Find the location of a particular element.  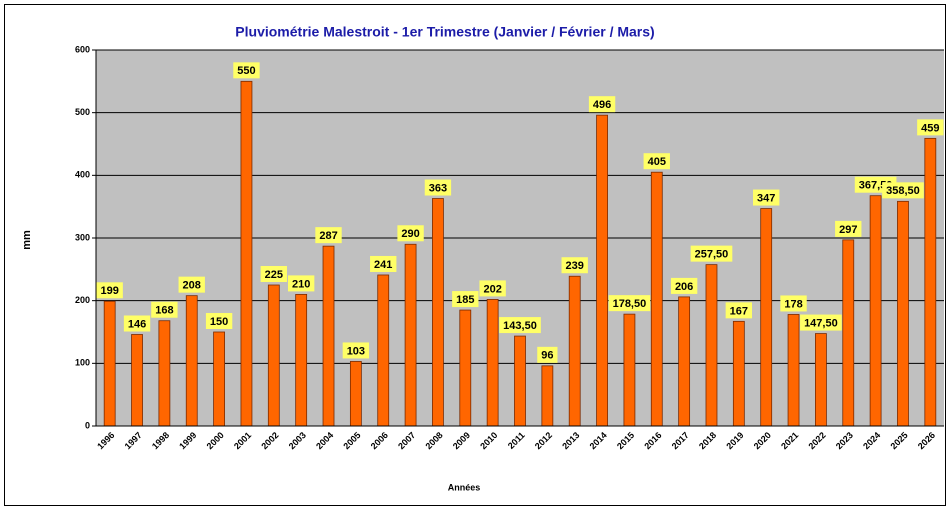

value-label: 210 is located at coordinates (301, 284).